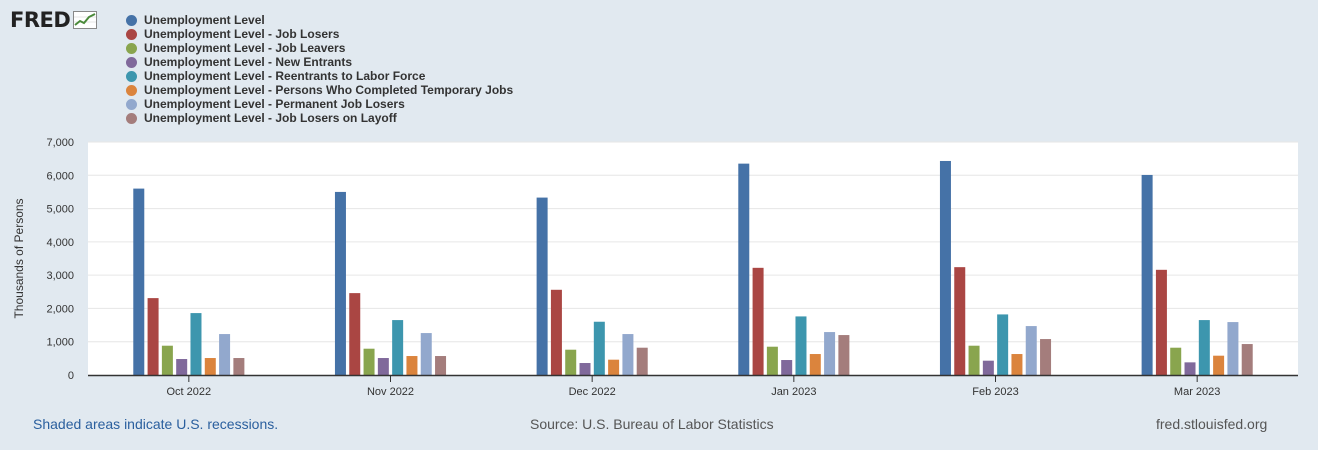 Image resolution: width=1318 pixels, height=450 pixels. What do you see at coordinates (1212, 424) in the screenshot?
I see `site-url: fred.stlouisfed.org` at bounding box center [1212, 424].